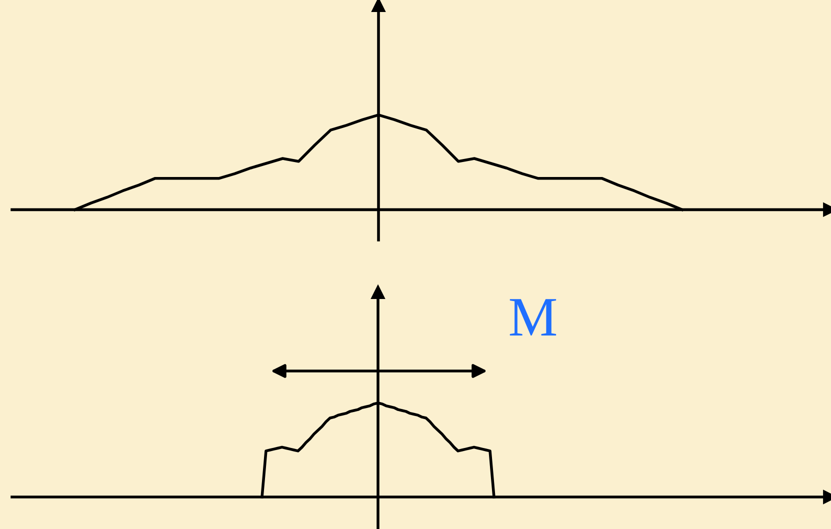 The height and width of the screenshot is (529, 831). What do you see at coordinates (533, 317) in the screenshot?
I see `text: M` at bounding box center [533, 317].